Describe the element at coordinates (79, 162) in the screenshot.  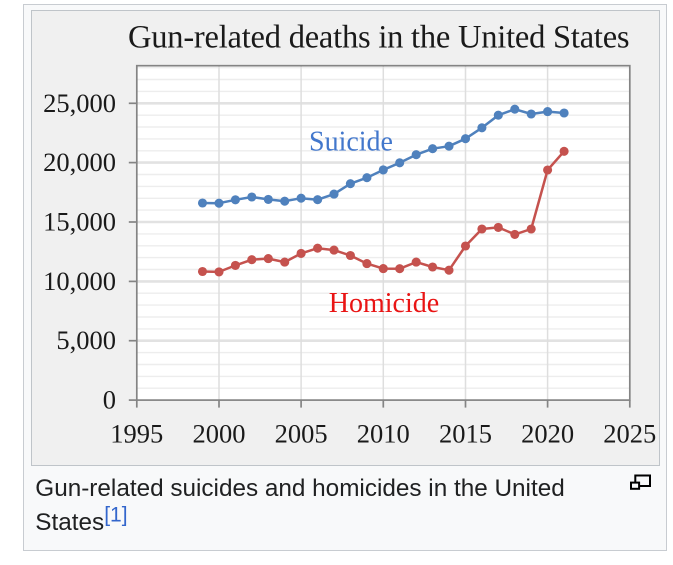
I see `svg-text: 20,000` at that location.